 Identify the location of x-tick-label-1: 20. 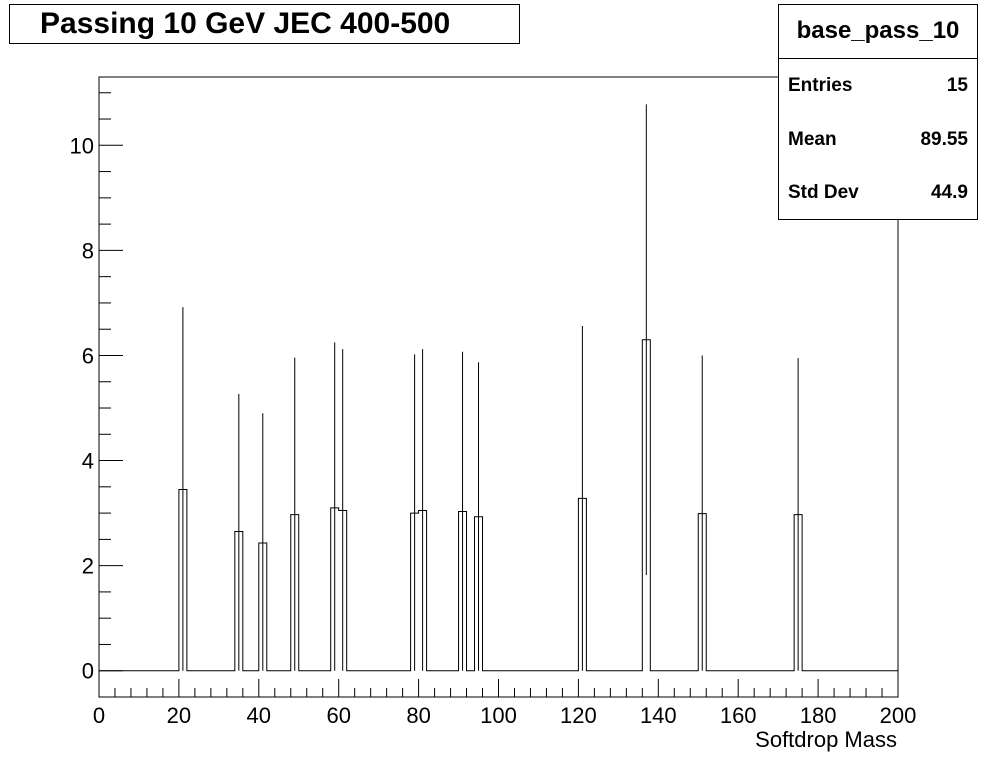
(179, 715).